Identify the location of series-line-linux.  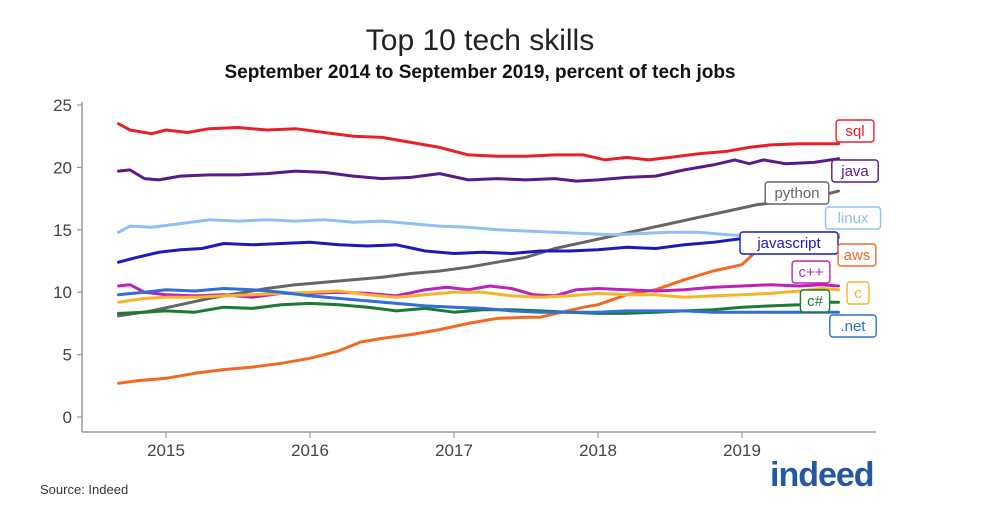
(478, 228).